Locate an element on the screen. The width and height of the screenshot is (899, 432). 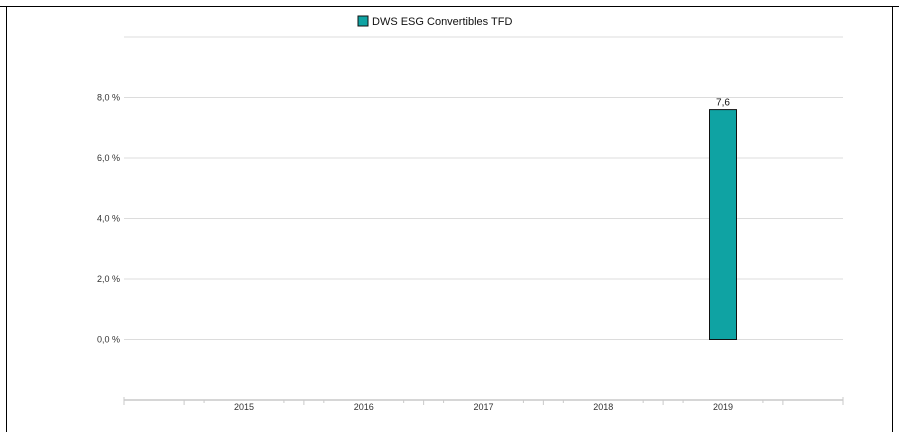
y-axis-tick-labels: 0,0 % 2,0 % 4,0 % 6,0 % 8,0 % is located at coordinates (108, 219).